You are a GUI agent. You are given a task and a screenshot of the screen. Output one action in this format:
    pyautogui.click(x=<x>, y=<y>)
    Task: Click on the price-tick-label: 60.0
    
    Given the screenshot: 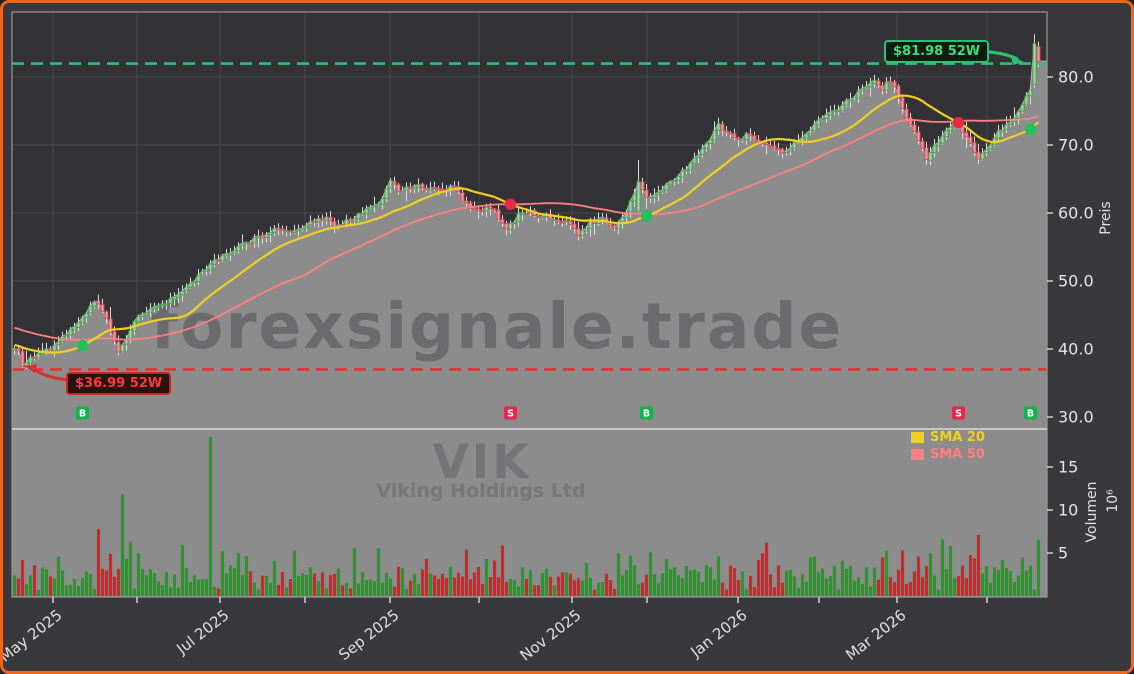 What is the action you would take?
    pyautogui.click(x=1076, y=213)
    